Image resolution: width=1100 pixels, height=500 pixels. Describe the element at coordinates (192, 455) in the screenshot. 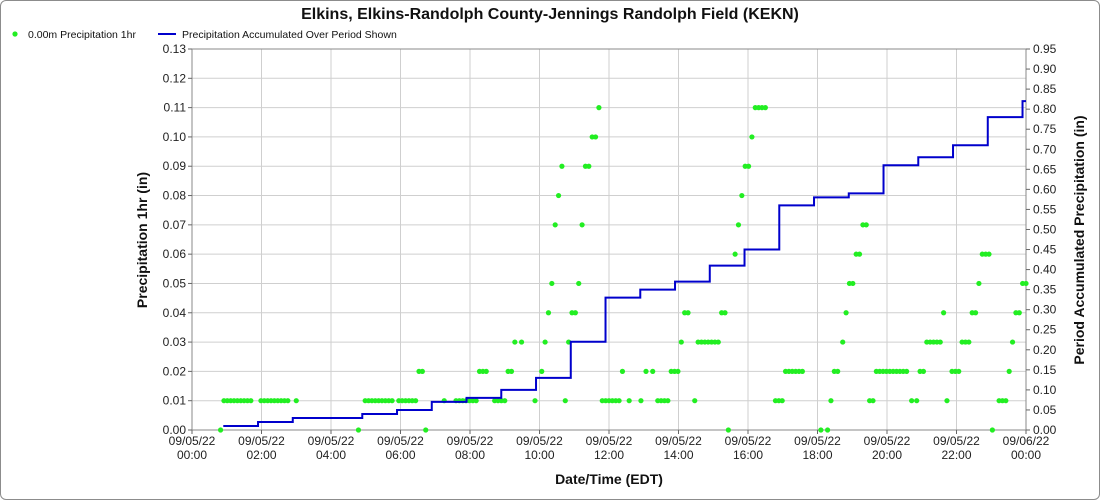

I see `x-tick-time: 00:00` at that location.